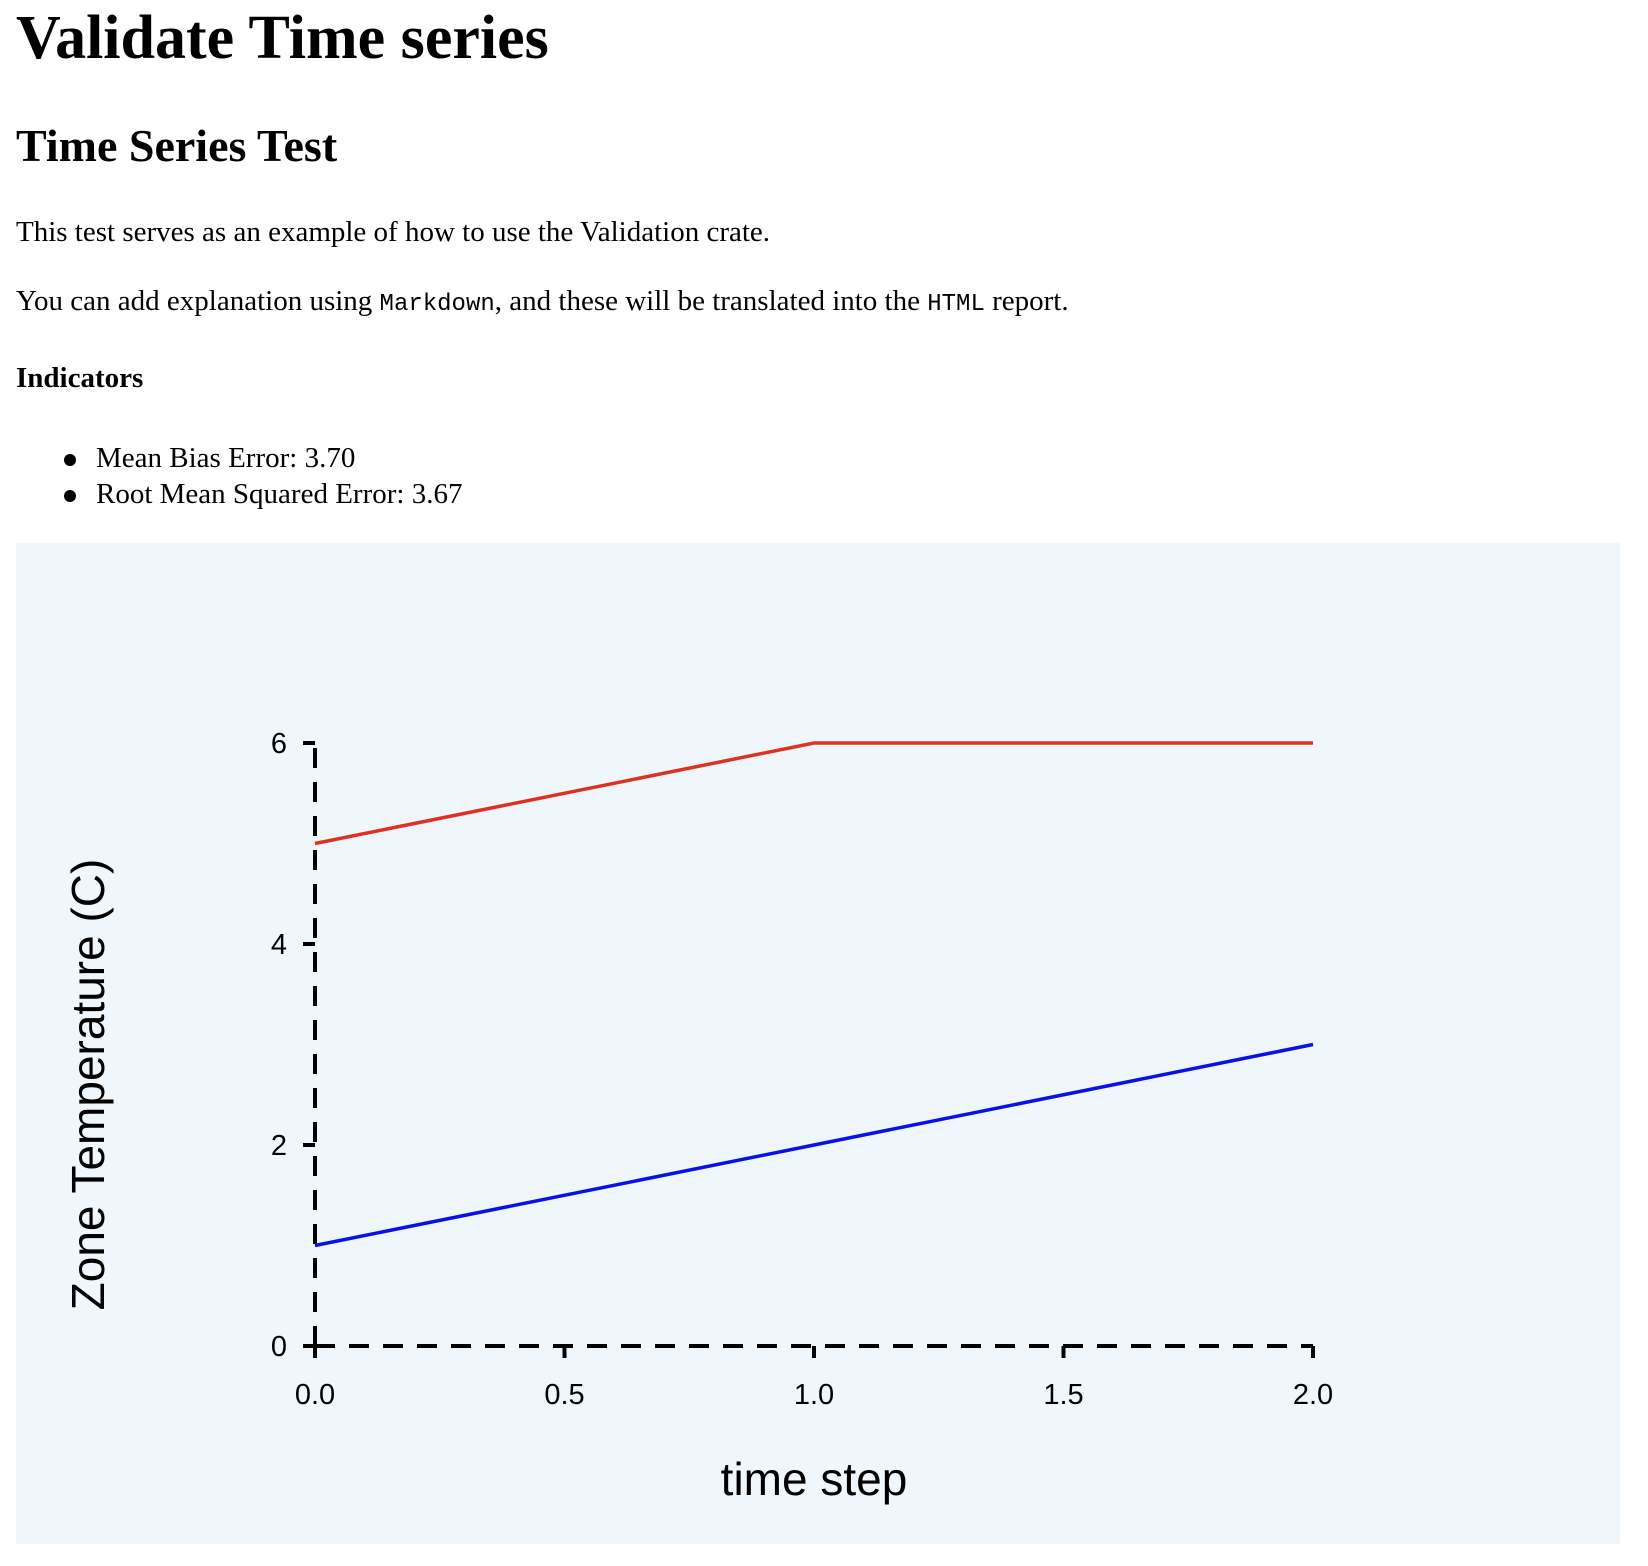 This screenshot has height=1566, width=1648. I want to click on explanation-text-before: You can add explanation using, so click(198, 301).